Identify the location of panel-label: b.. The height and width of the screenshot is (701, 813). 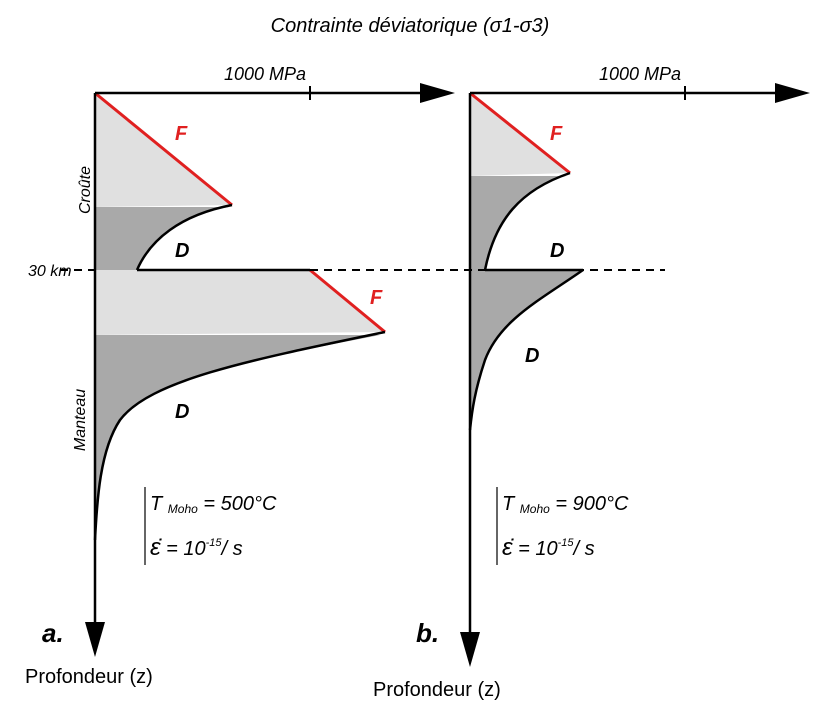
(427, 633).